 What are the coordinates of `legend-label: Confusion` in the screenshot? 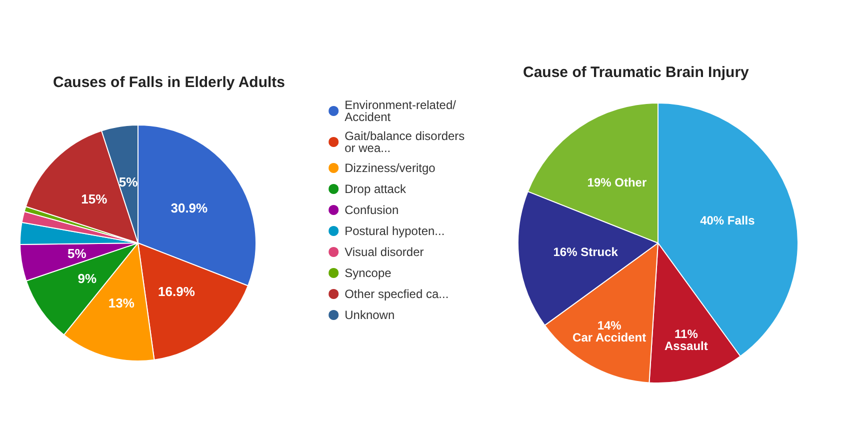 It's located at (371, 210).